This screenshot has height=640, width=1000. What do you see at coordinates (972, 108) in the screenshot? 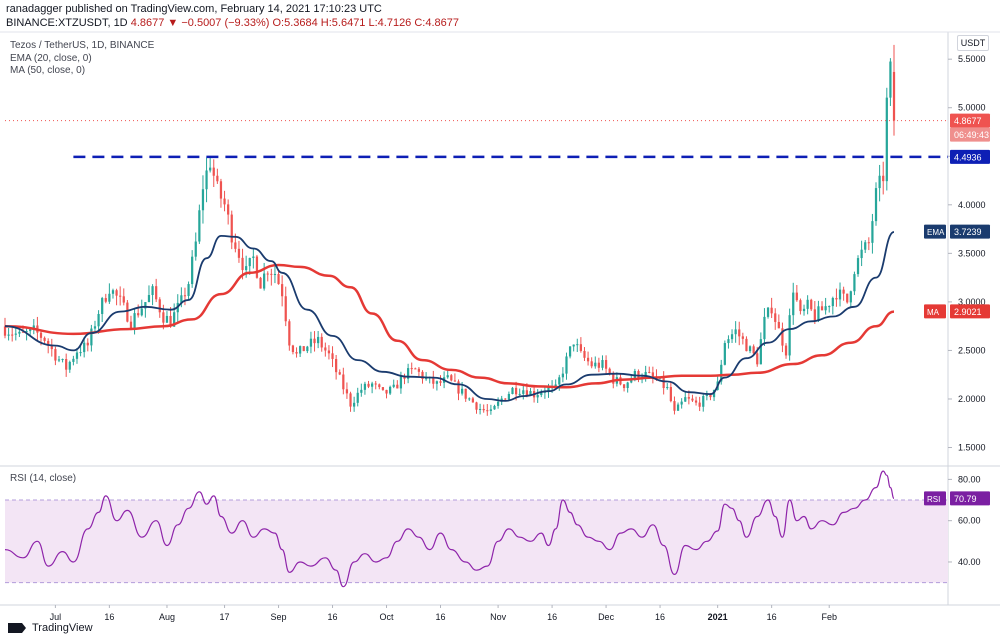
I see `price-tick-label: 5.0000` at bounding box center [972, 108].